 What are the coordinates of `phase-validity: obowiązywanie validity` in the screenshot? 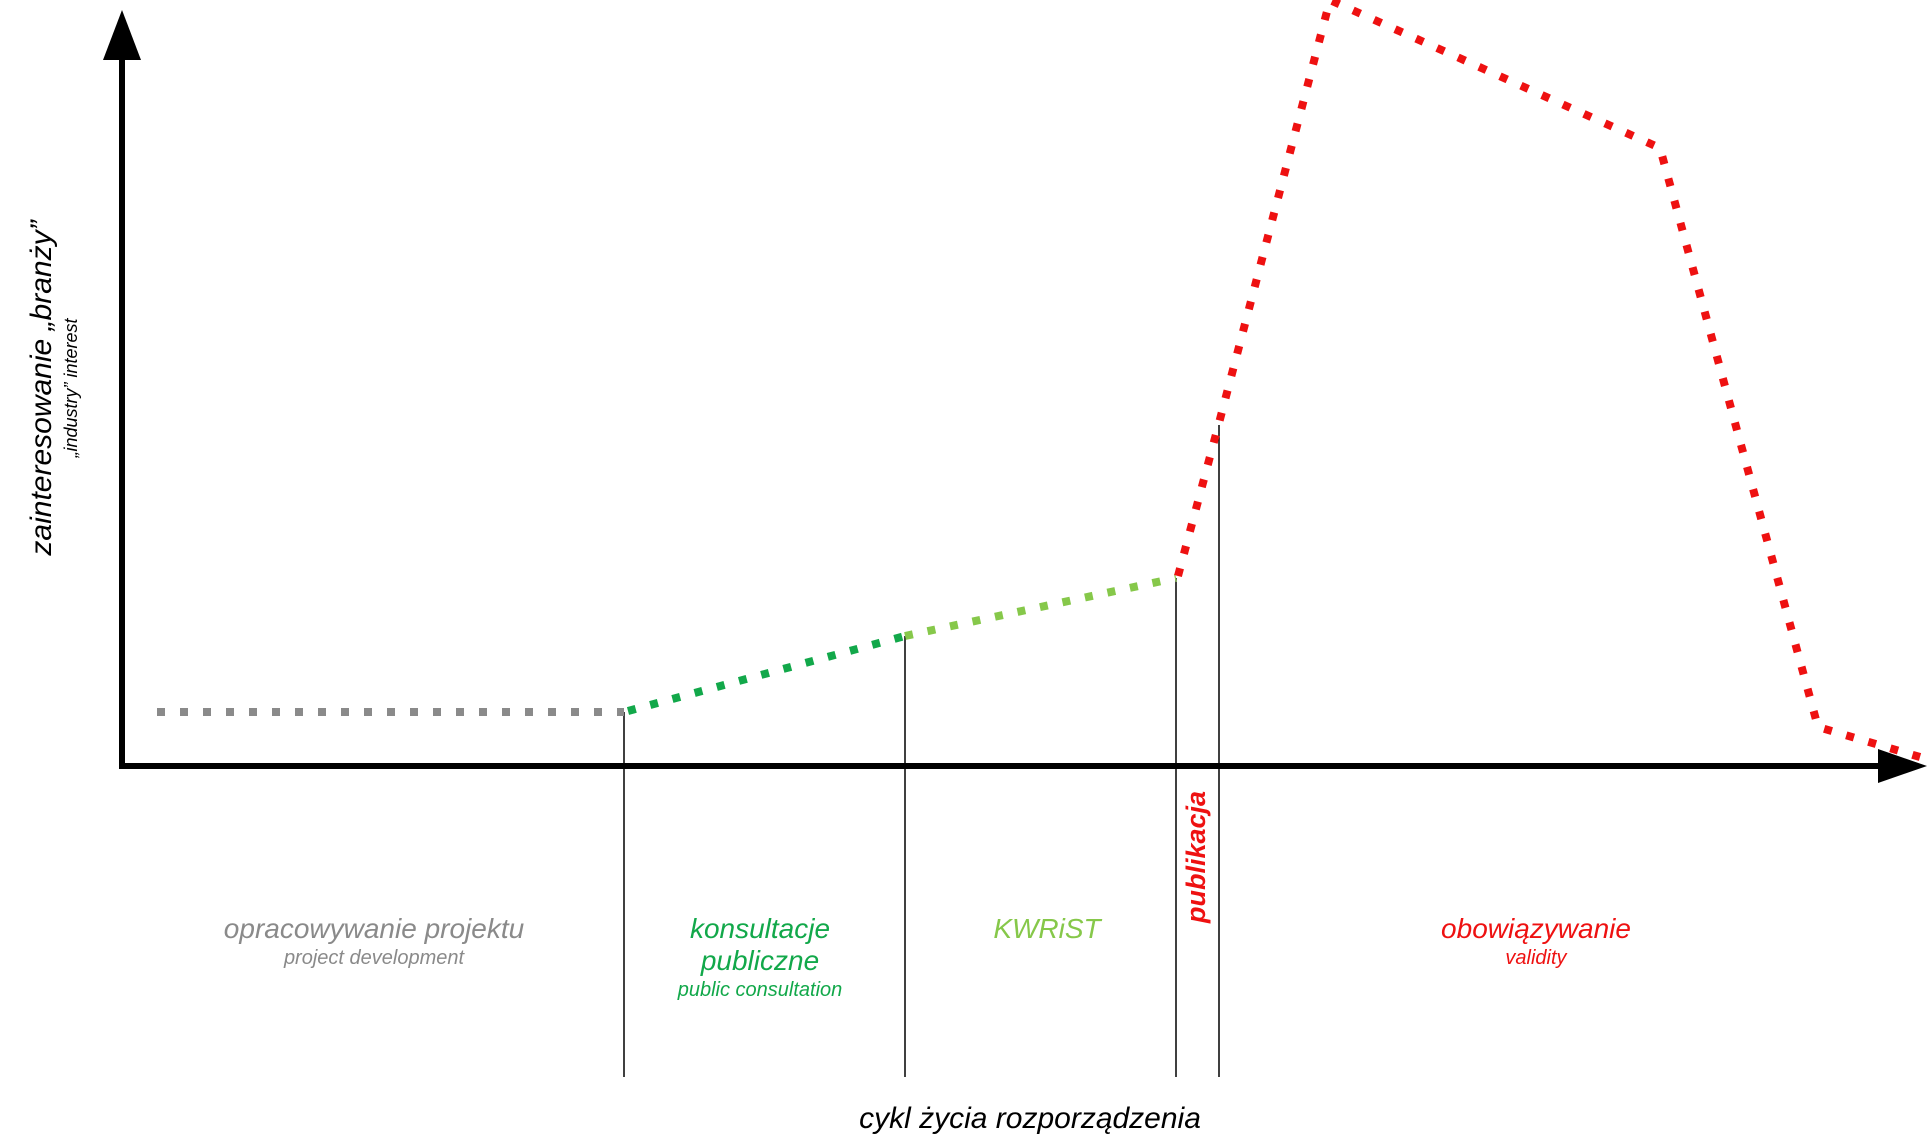 It's located at (1536, 942).